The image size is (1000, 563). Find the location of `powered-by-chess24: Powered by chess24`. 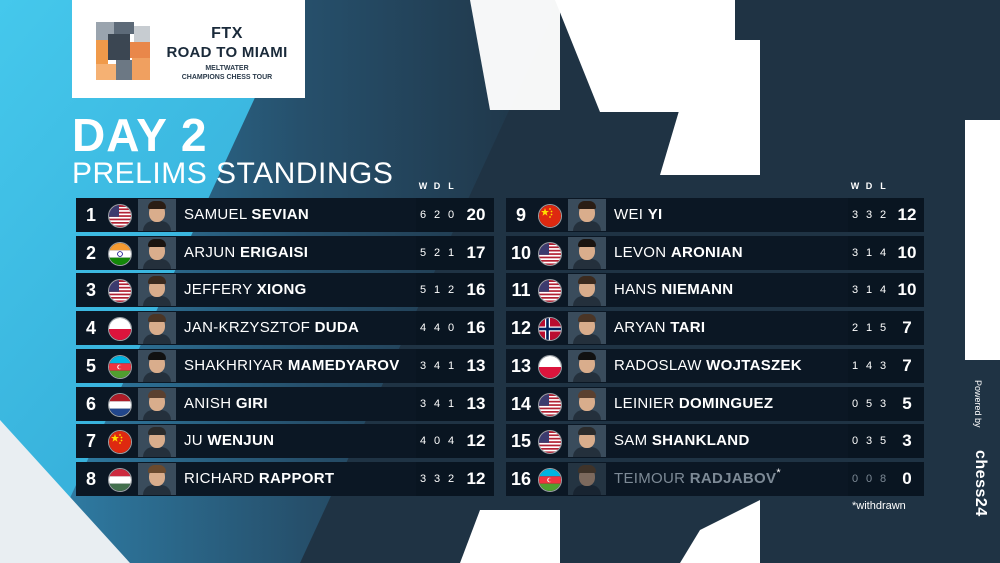

powered-by-chess24: Powered by chess24 is located at coordinates (982, 460).